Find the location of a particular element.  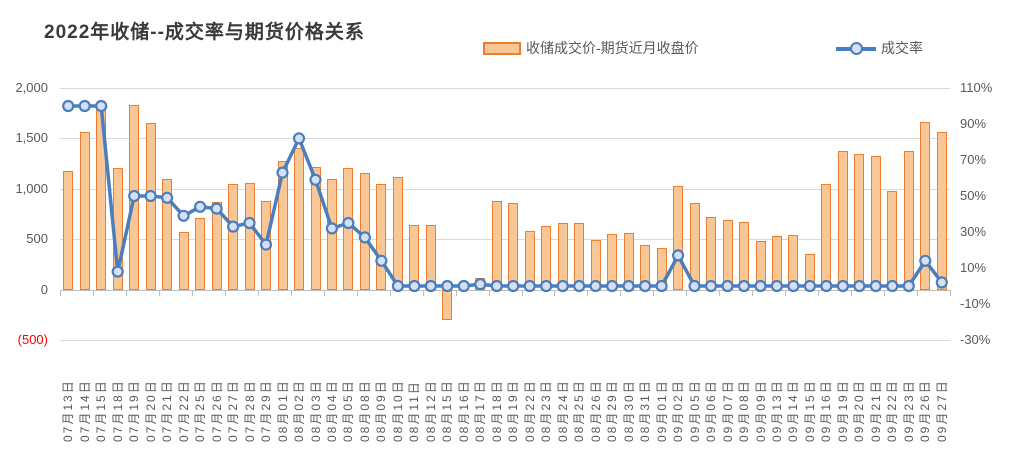

x-axis-label: 08月12日 is located at coordinates (430, 410).